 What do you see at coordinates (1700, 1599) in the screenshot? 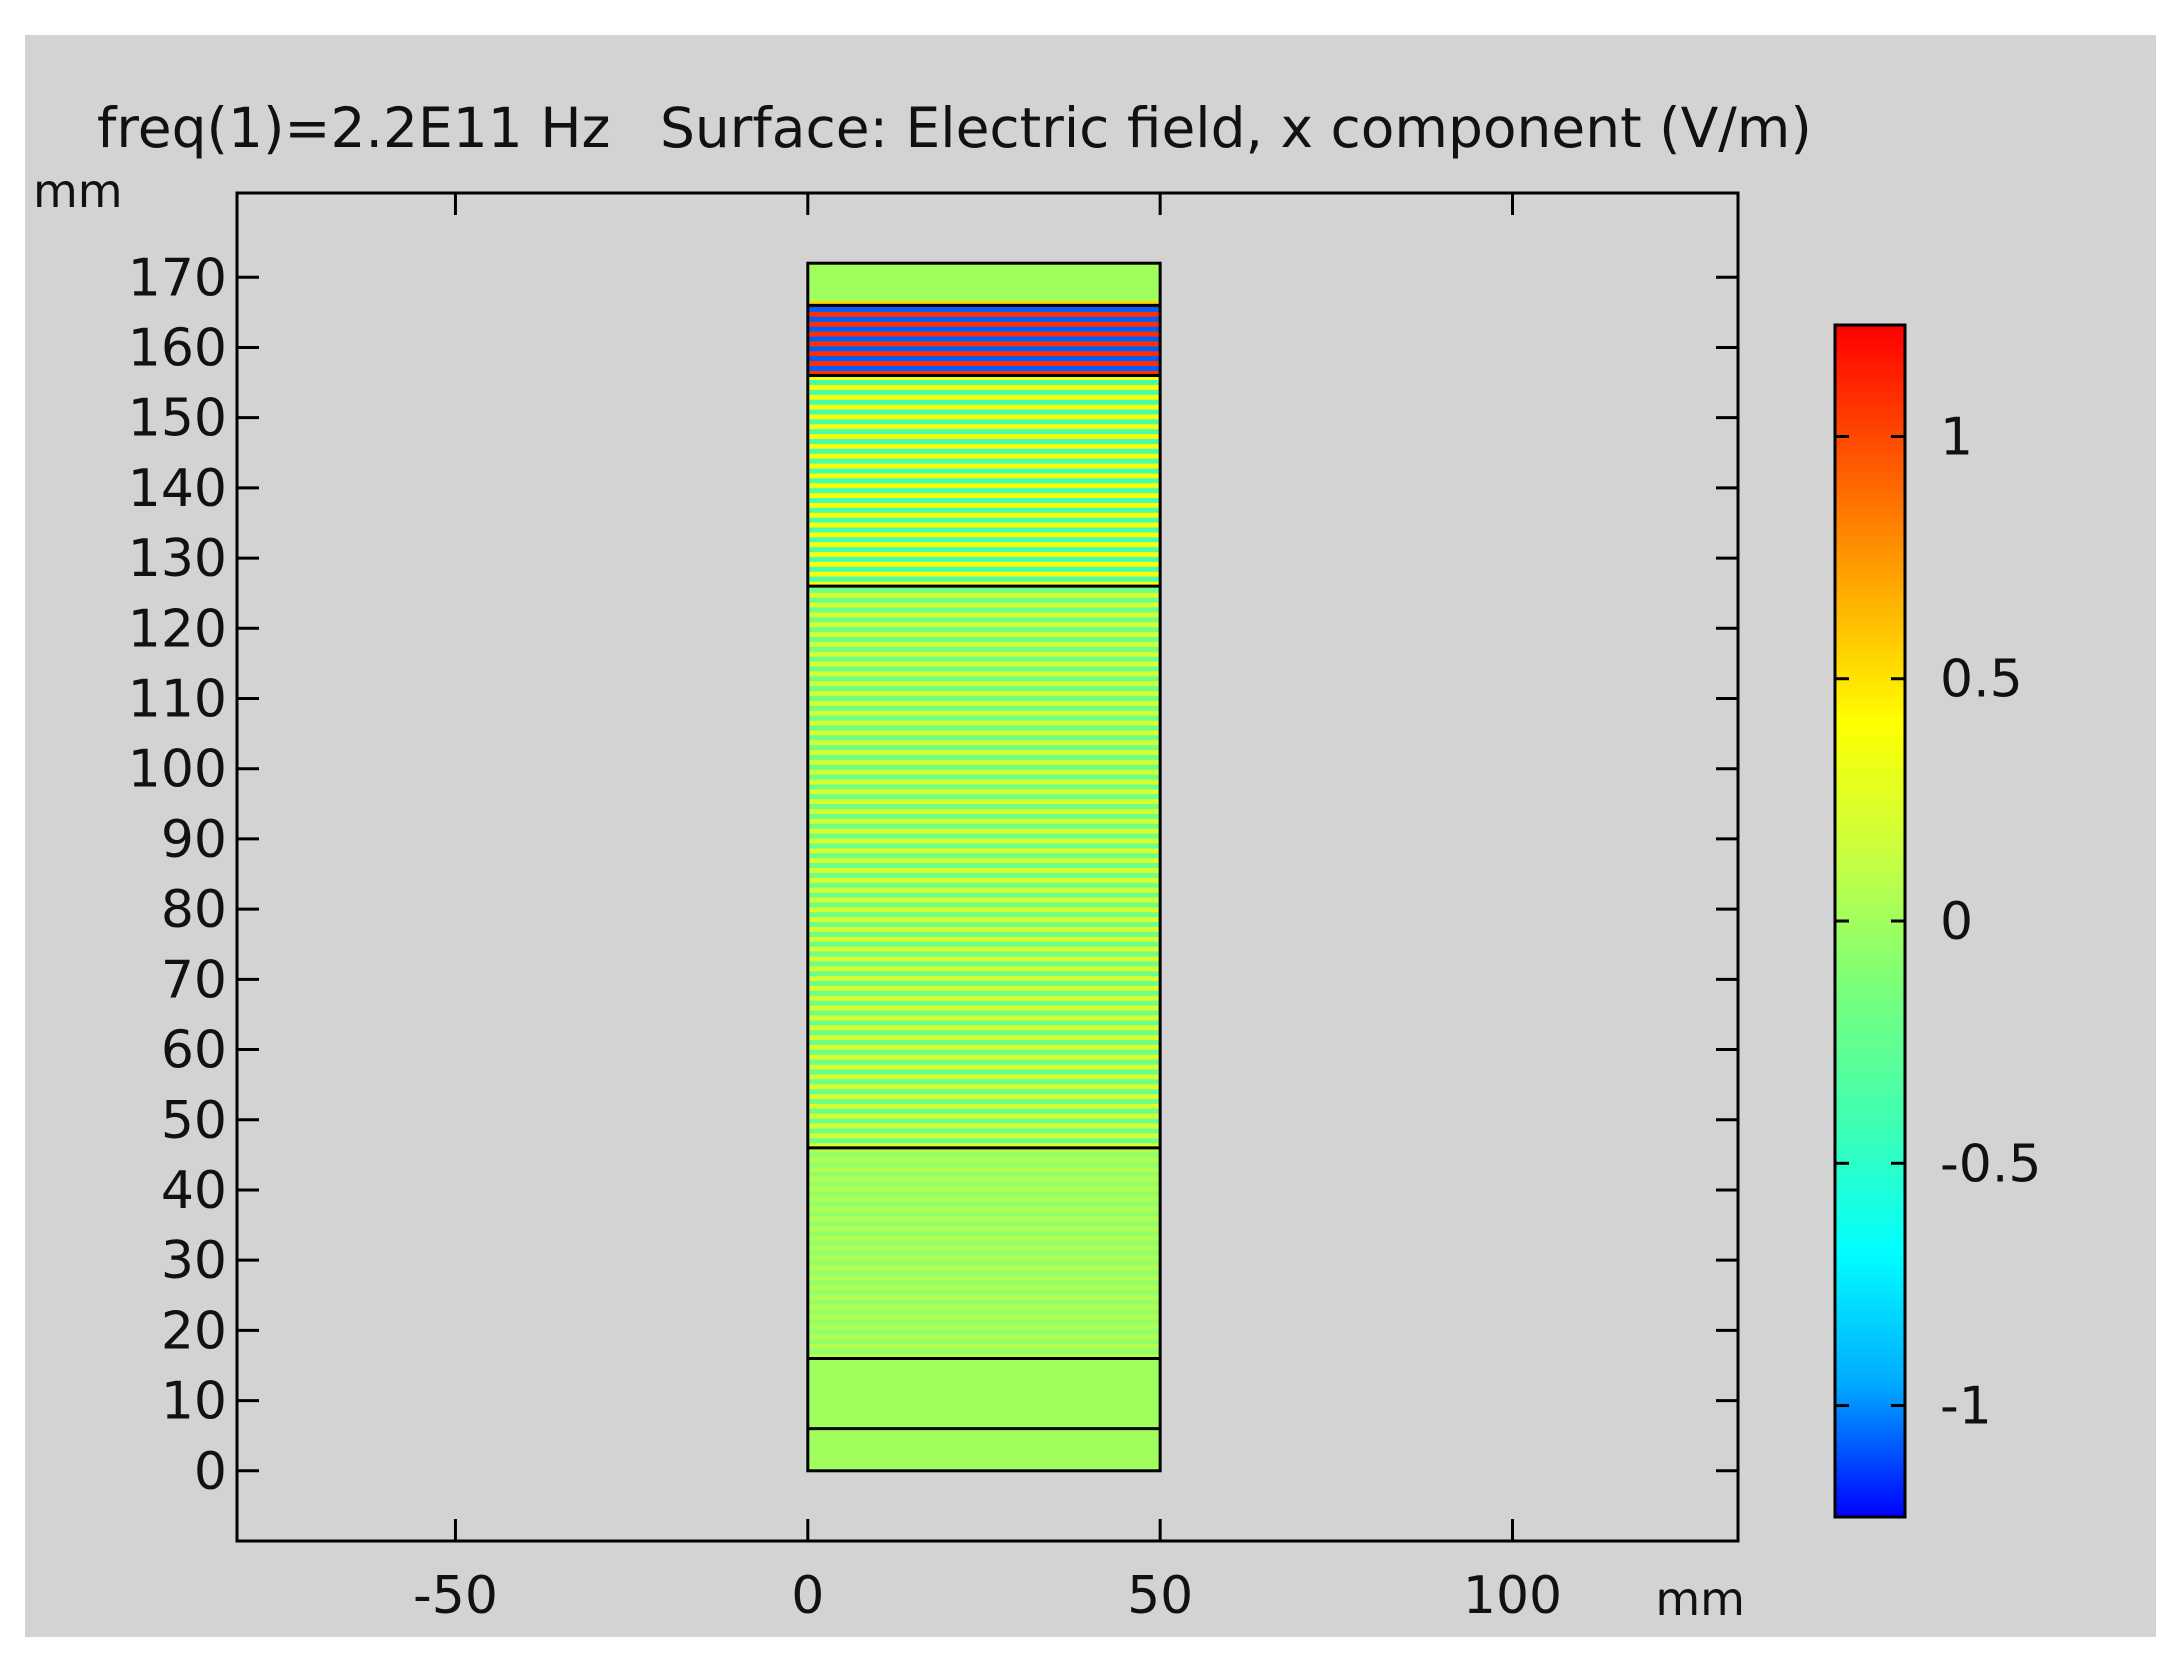
I see `x-axis-unit: mm` at bounding box center [1700, 1599].